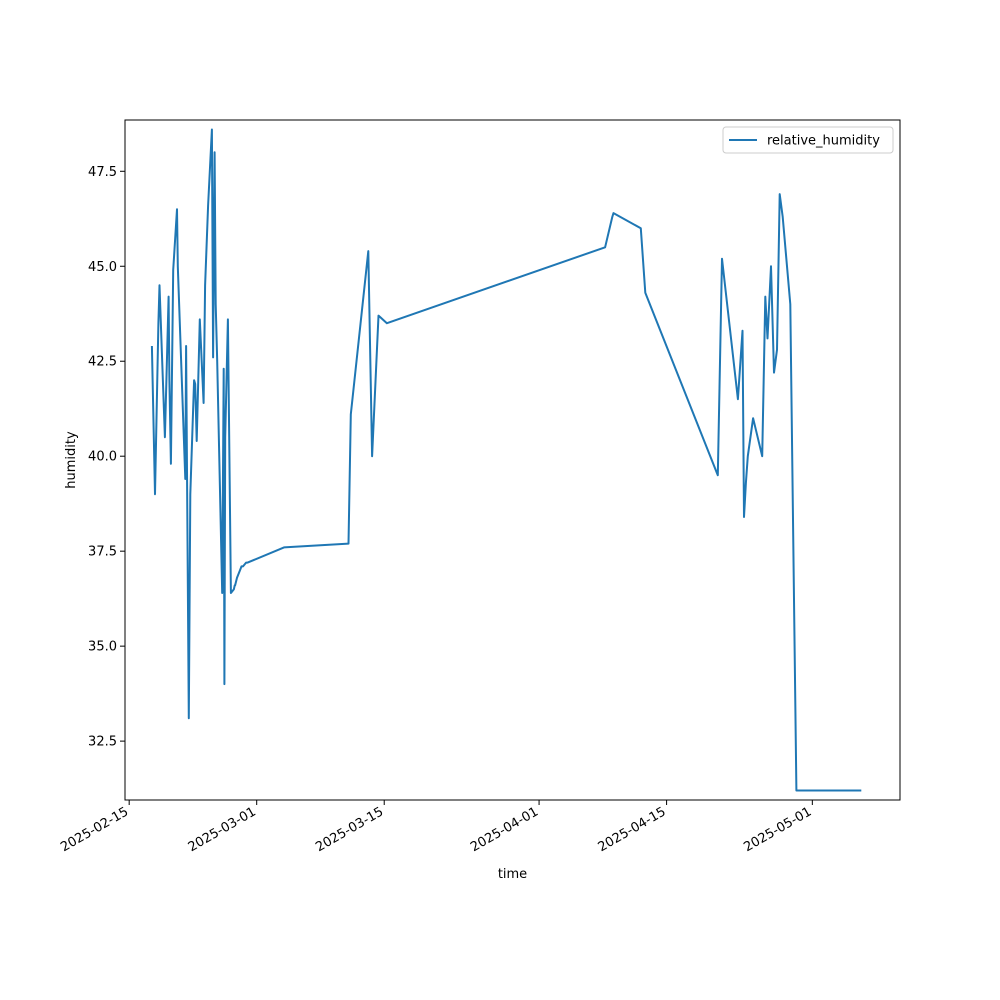  Describe the element at coordinates (102, 172) in the screenshot. I see `y-tick-label: 47.5` at that location.